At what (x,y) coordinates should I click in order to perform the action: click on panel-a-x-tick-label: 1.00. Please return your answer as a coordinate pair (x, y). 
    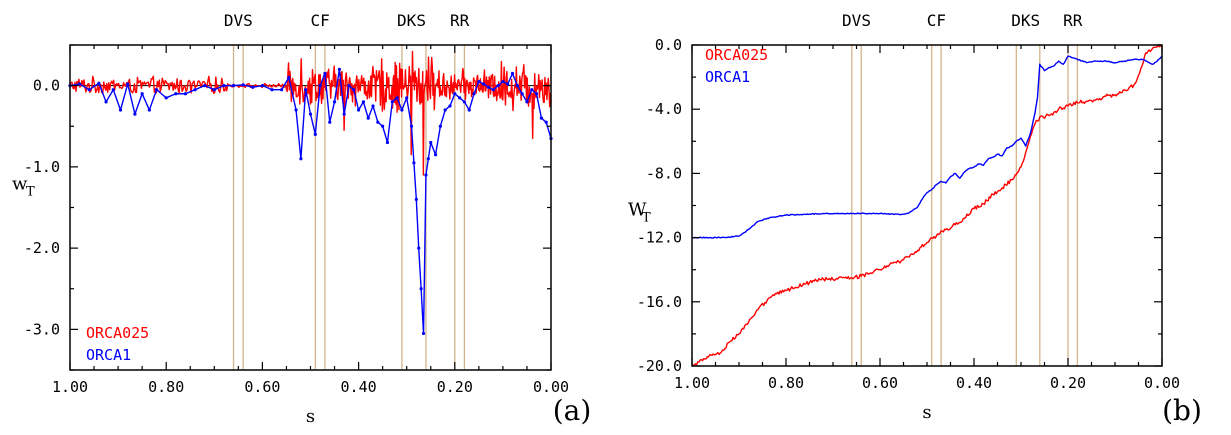
    Looking at the image, I should click on (70, 387).